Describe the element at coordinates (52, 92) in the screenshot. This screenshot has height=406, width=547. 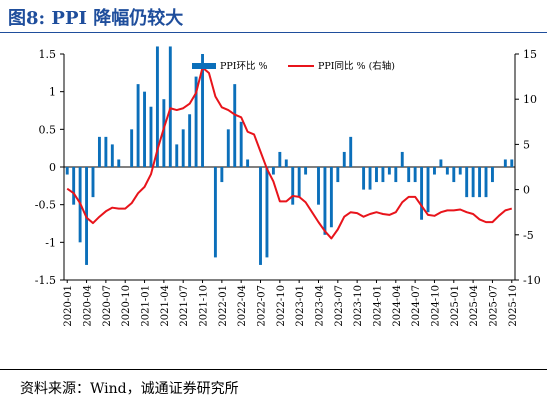
I see `left-tick-label: 1` at that location.